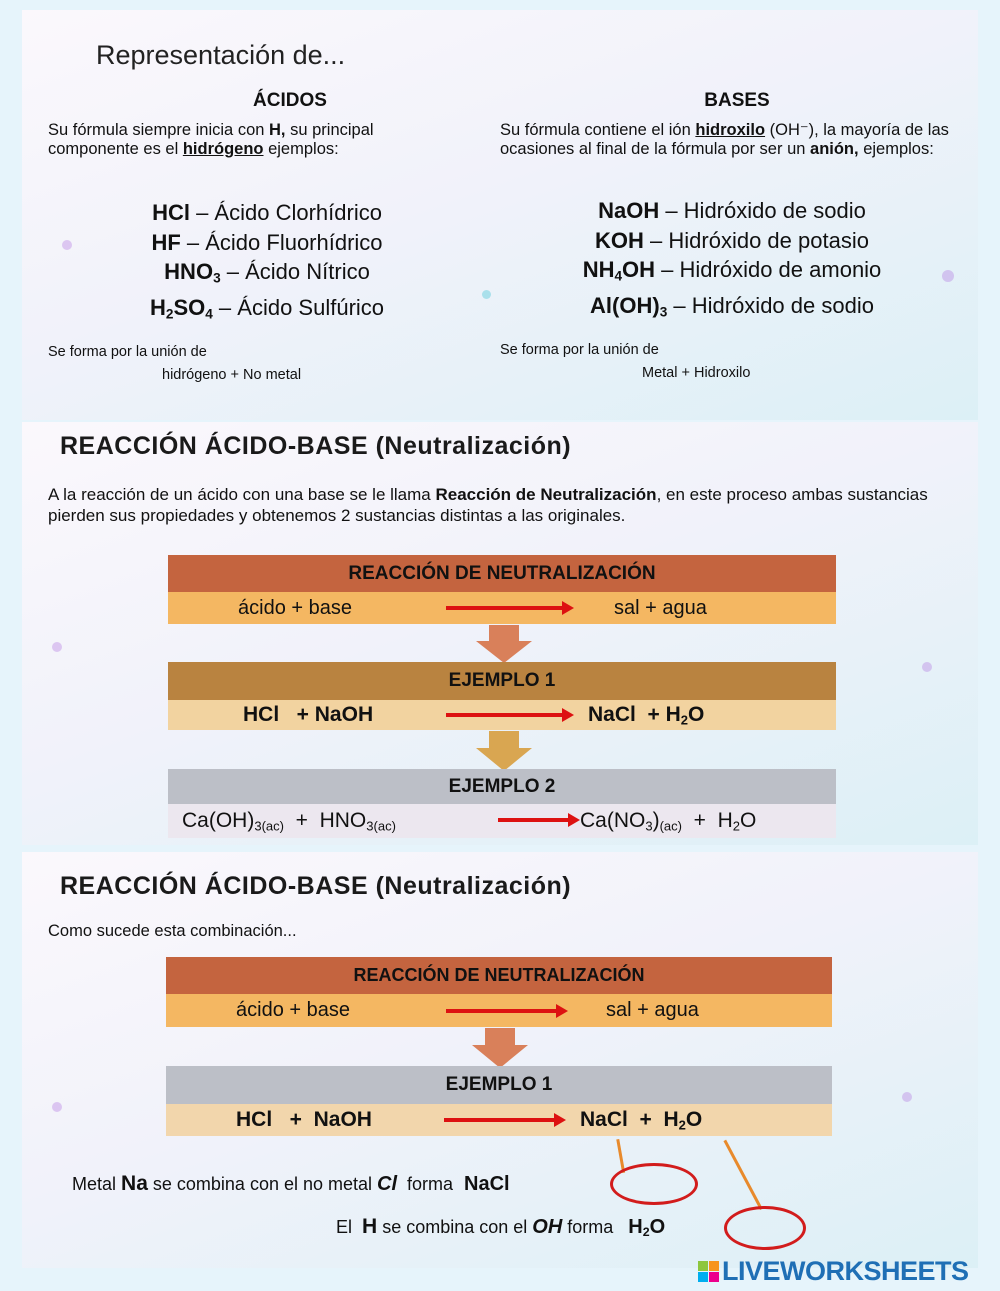  Describe the element at coordinates (696, 373) in the screenshot. I see `bases-union-value: Metal + Hidroxilo` at that location.